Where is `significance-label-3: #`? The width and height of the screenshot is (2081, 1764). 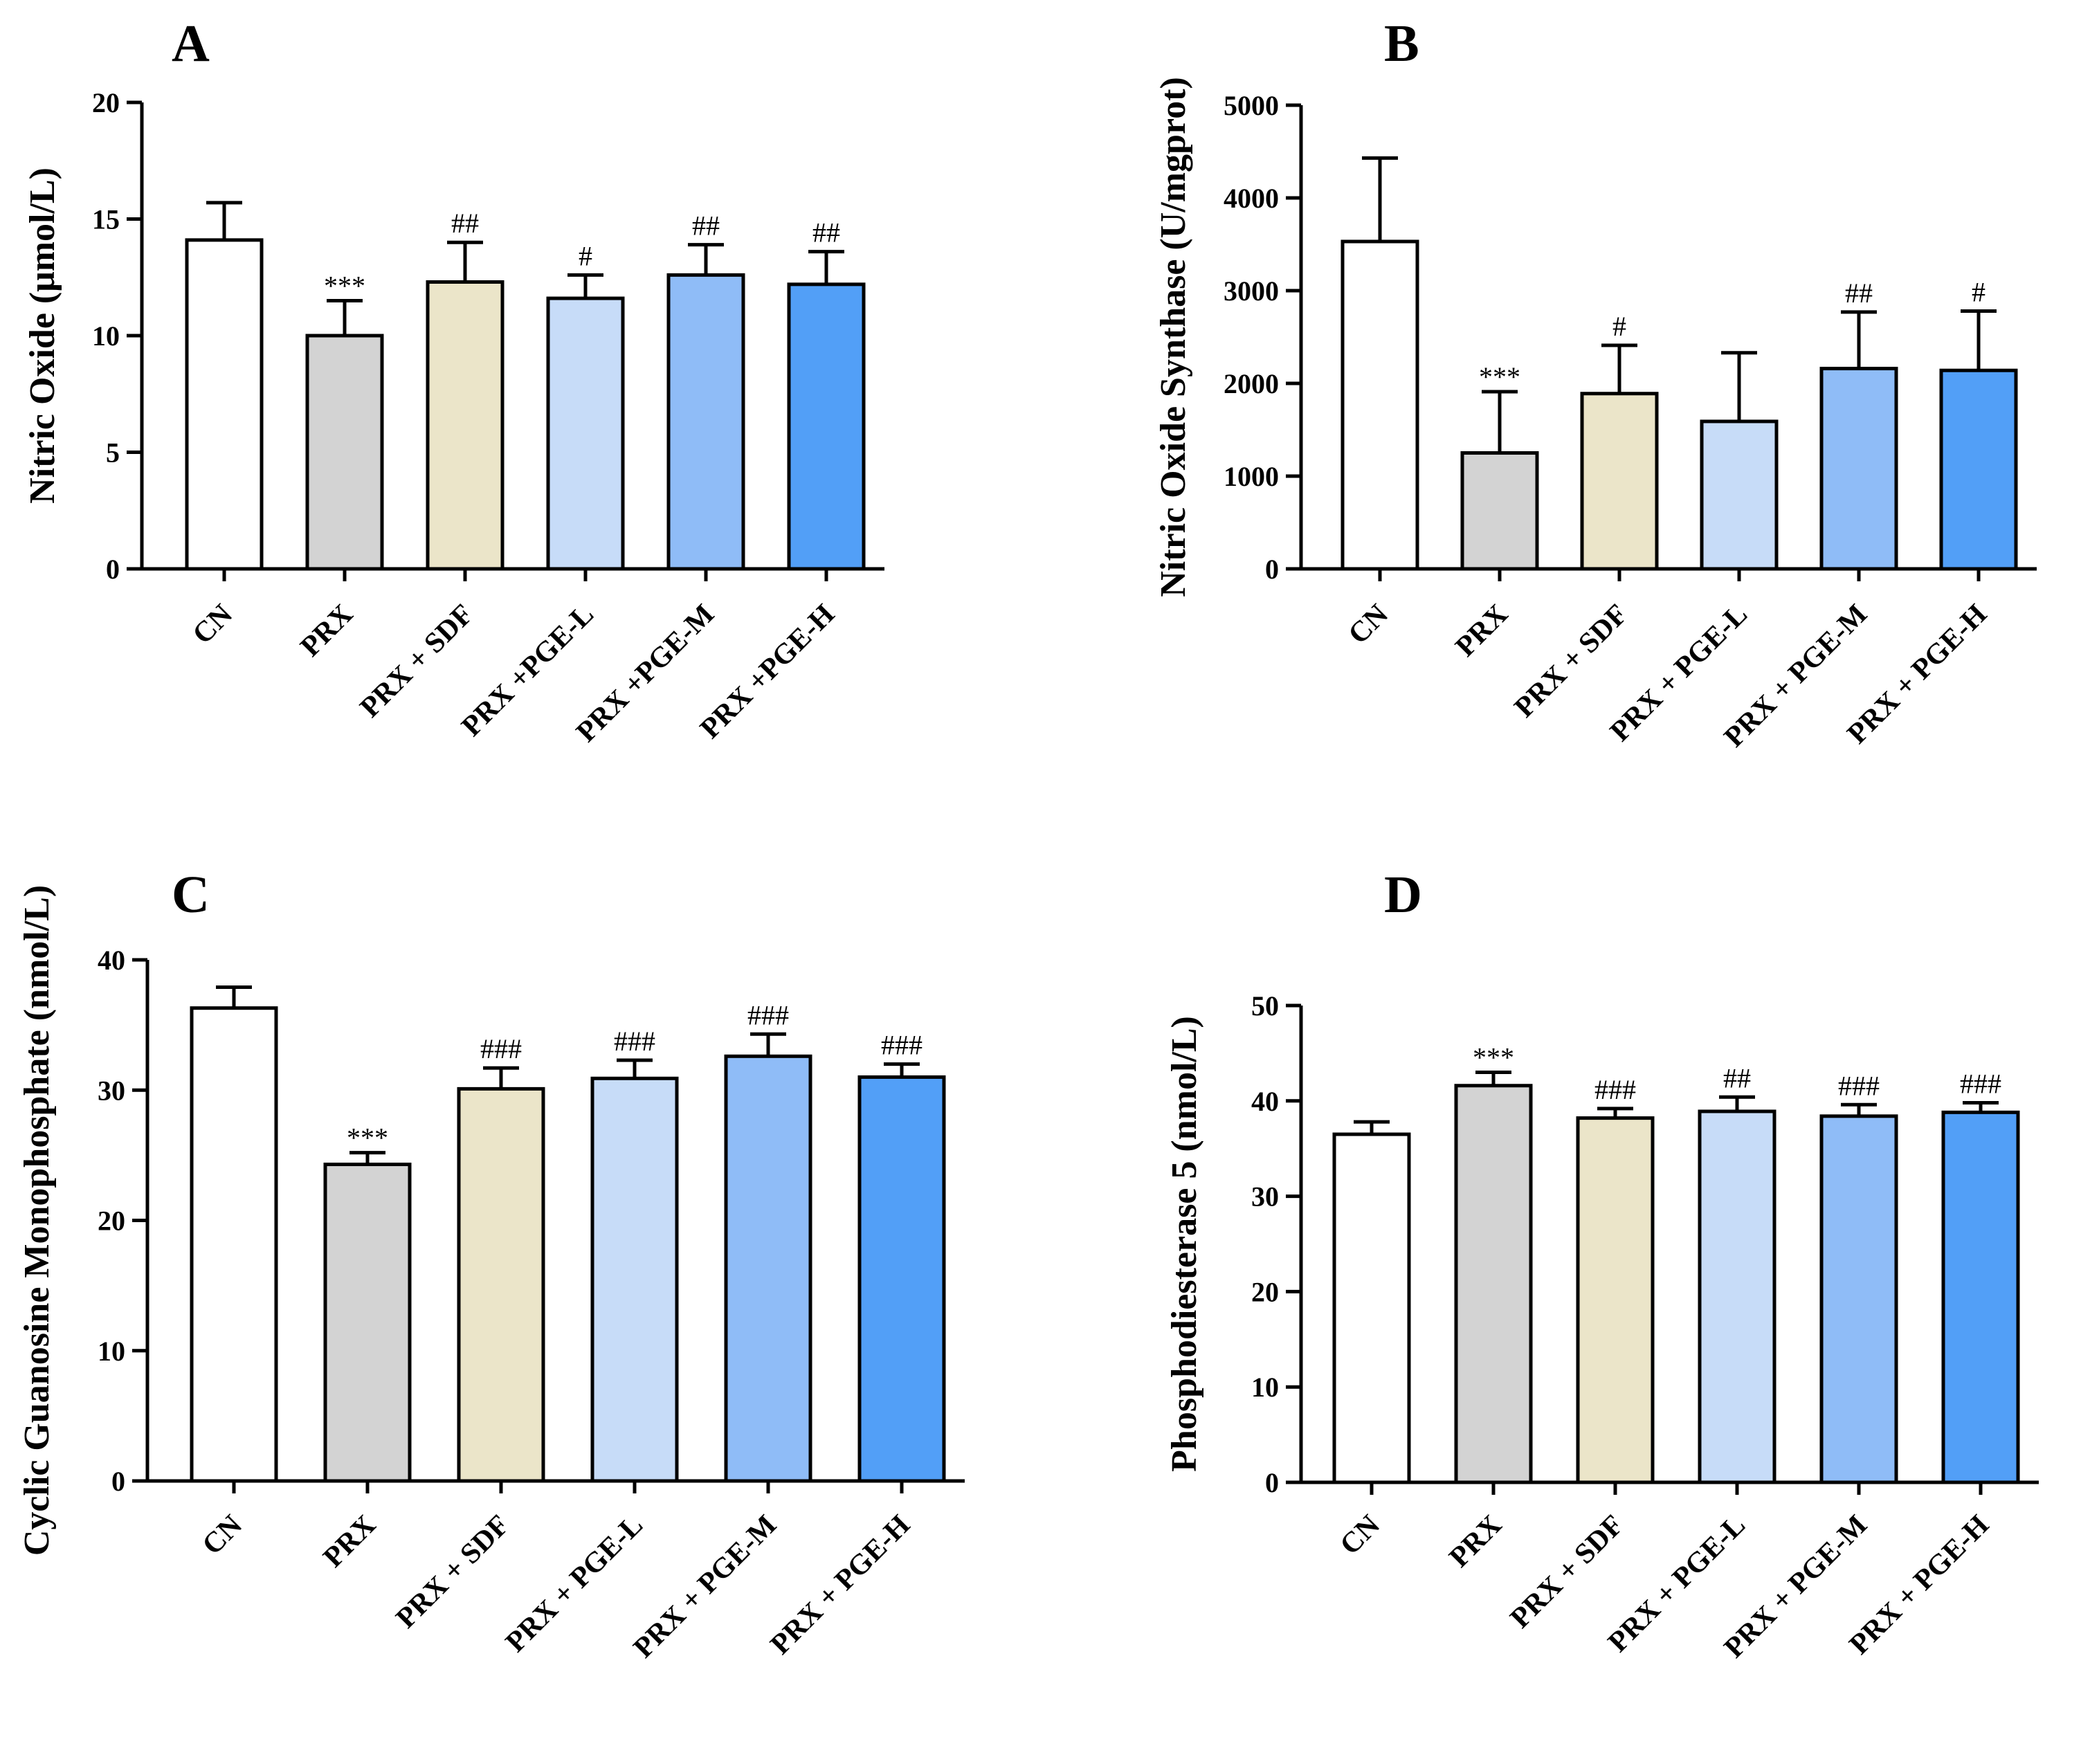
significance-label-3: # is located at coordinates (585, 256).